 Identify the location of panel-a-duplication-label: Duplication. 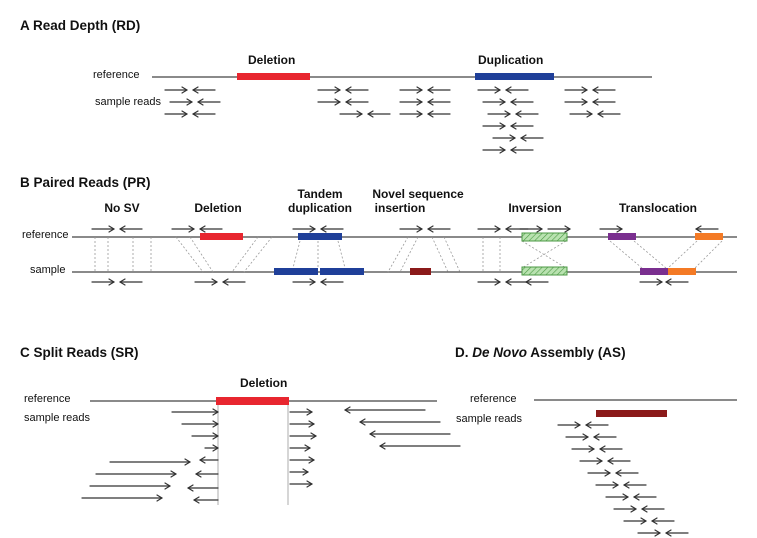
(510, 60).